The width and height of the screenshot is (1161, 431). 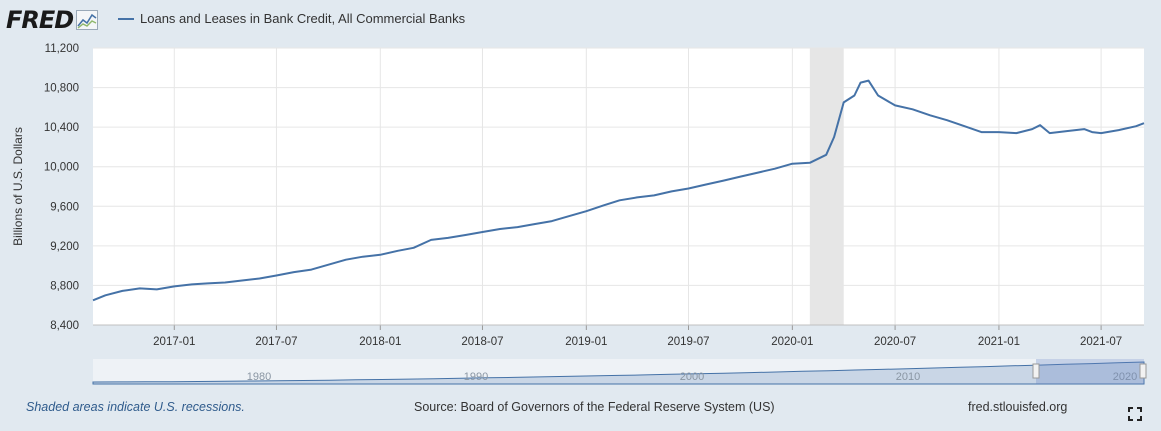 I want to click on y-tick-label: 11,200, so click(x=62, y=49).